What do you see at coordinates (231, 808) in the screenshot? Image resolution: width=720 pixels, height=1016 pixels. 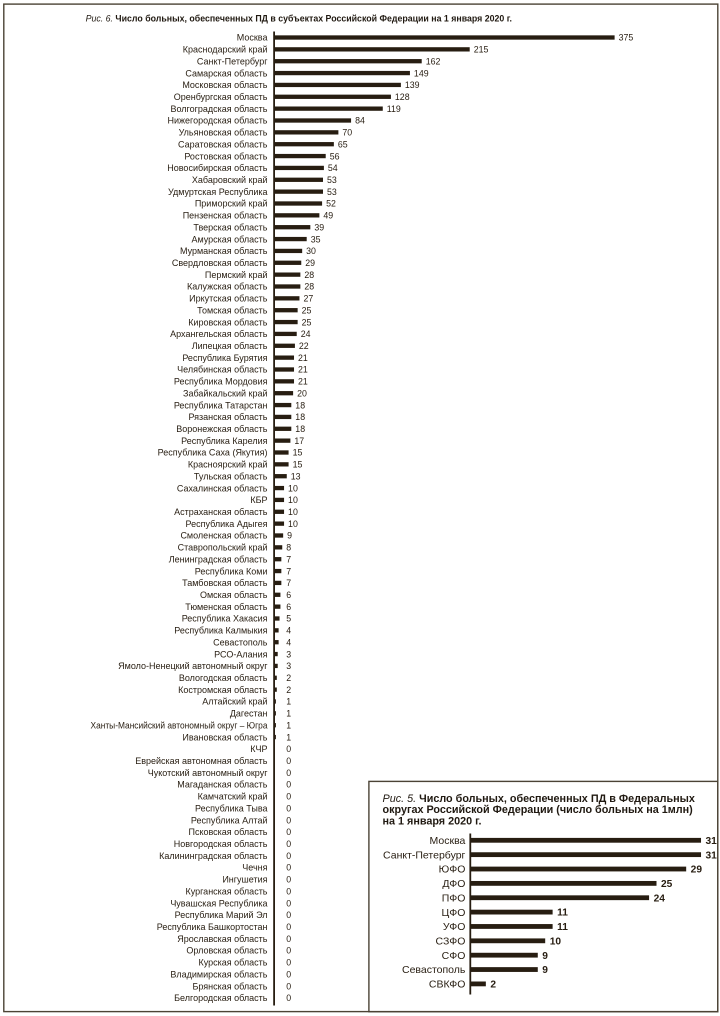 I see `svg-text: Республика Тыва` at bounding box center [231, 808].